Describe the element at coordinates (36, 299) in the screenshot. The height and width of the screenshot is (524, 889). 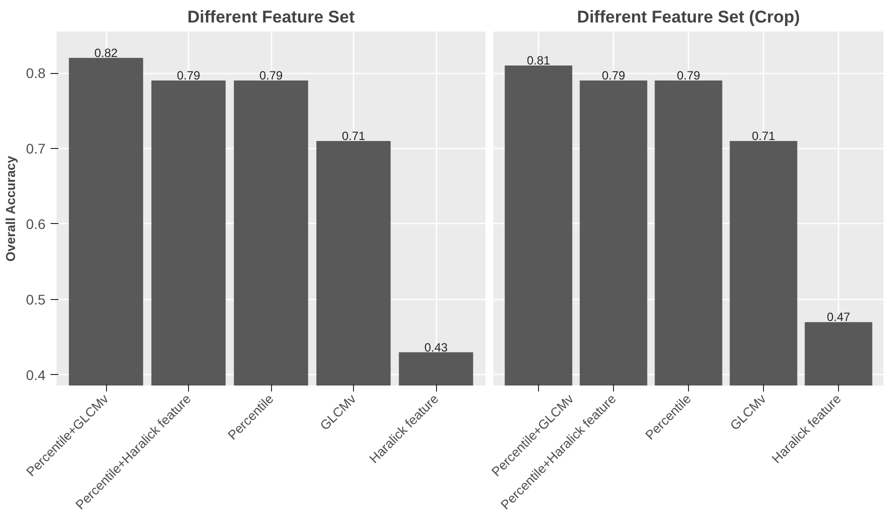
I see `y-tick-label: 0.5` at that location.